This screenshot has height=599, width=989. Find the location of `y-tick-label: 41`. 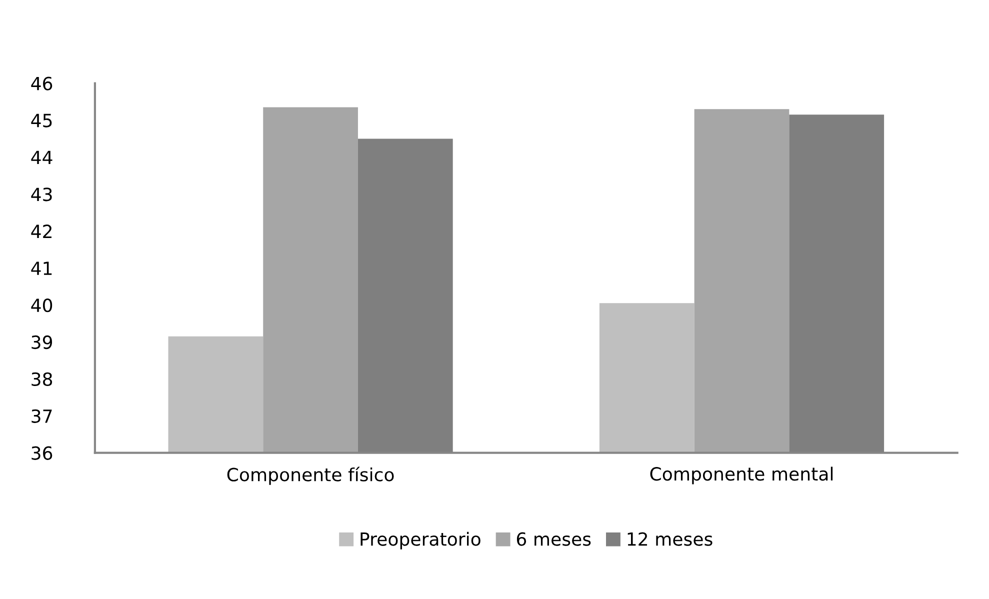

y-tick-label: 41 is located at coordinates (41, 268).